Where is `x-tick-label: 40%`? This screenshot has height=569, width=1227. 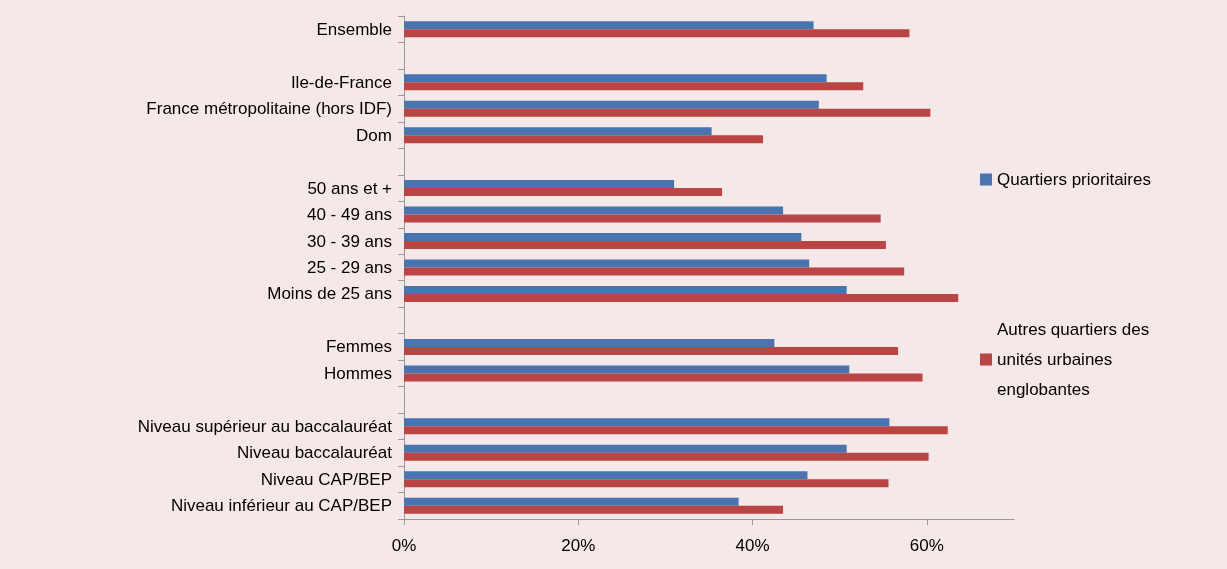
x-tick-label: 40% is located at coordinates (752, 545).